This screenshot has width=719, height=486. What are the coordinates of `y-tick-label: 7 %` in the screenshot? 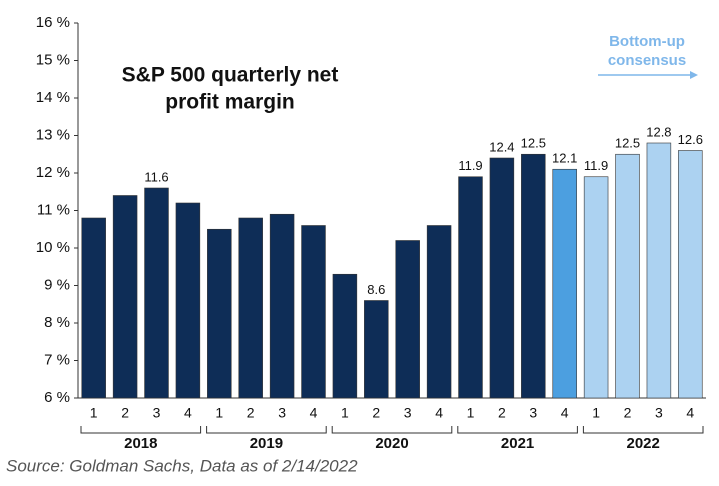 It's located at (57, 359).